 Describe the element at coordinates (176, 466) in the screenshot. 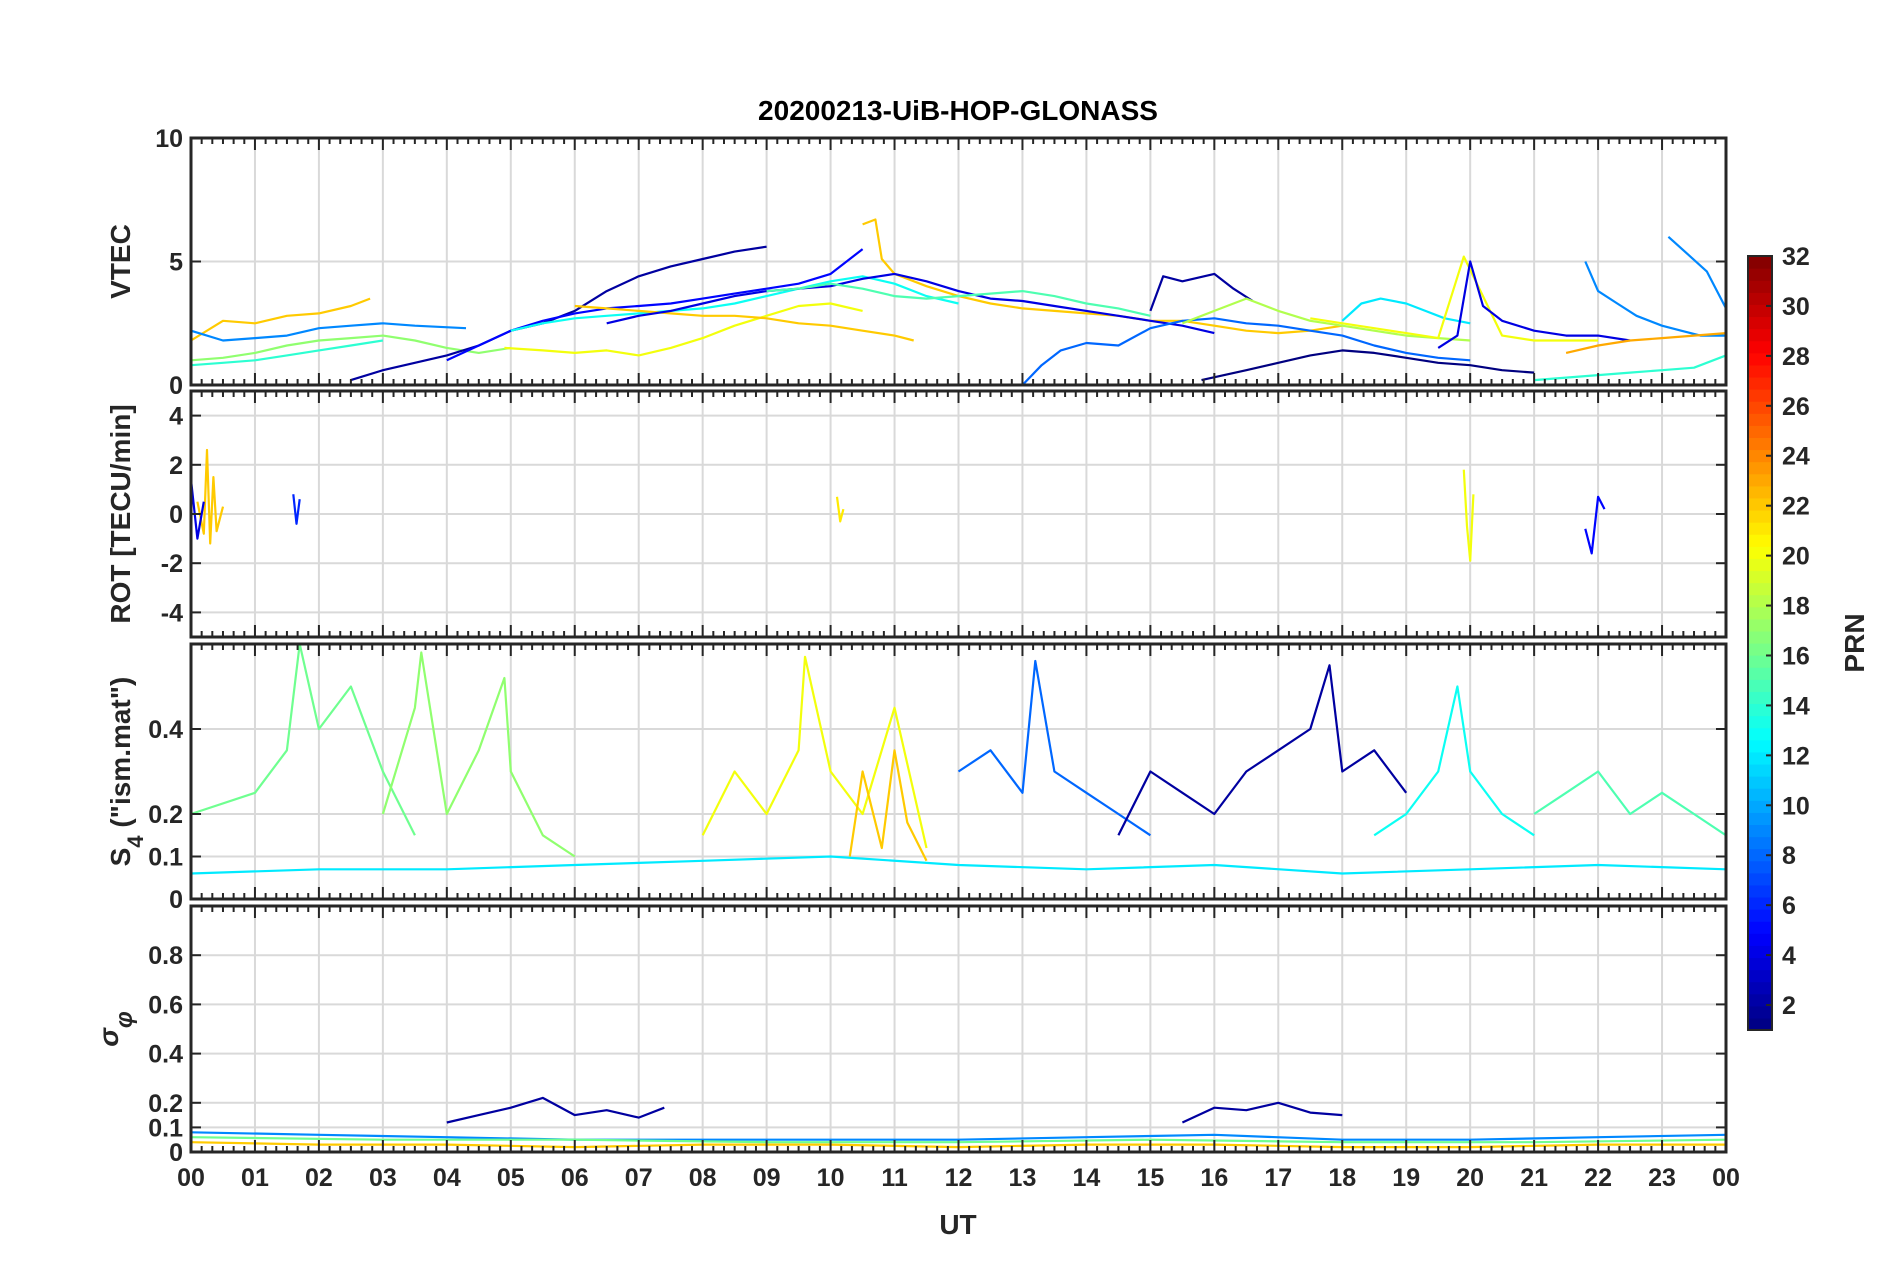

I see `y-tick-label: 2` at that location.